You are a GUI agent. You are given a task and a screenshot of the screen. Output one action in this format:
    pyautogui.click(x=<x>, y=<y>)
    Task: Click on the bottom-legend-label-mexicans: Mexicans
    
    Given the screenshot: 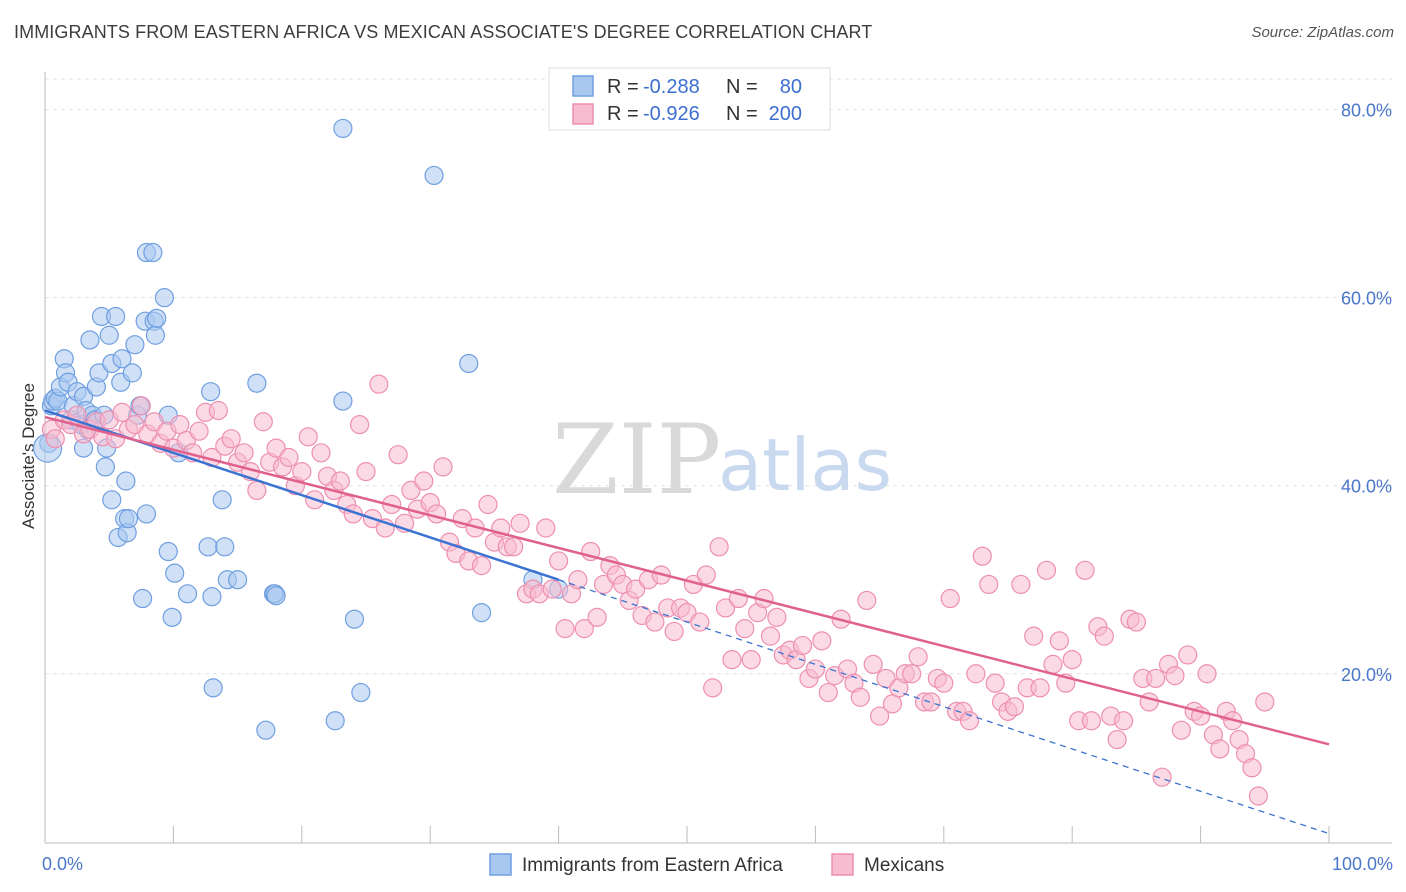 What is the action you would take?
    pyautogui.click(x=904, y=865)
    